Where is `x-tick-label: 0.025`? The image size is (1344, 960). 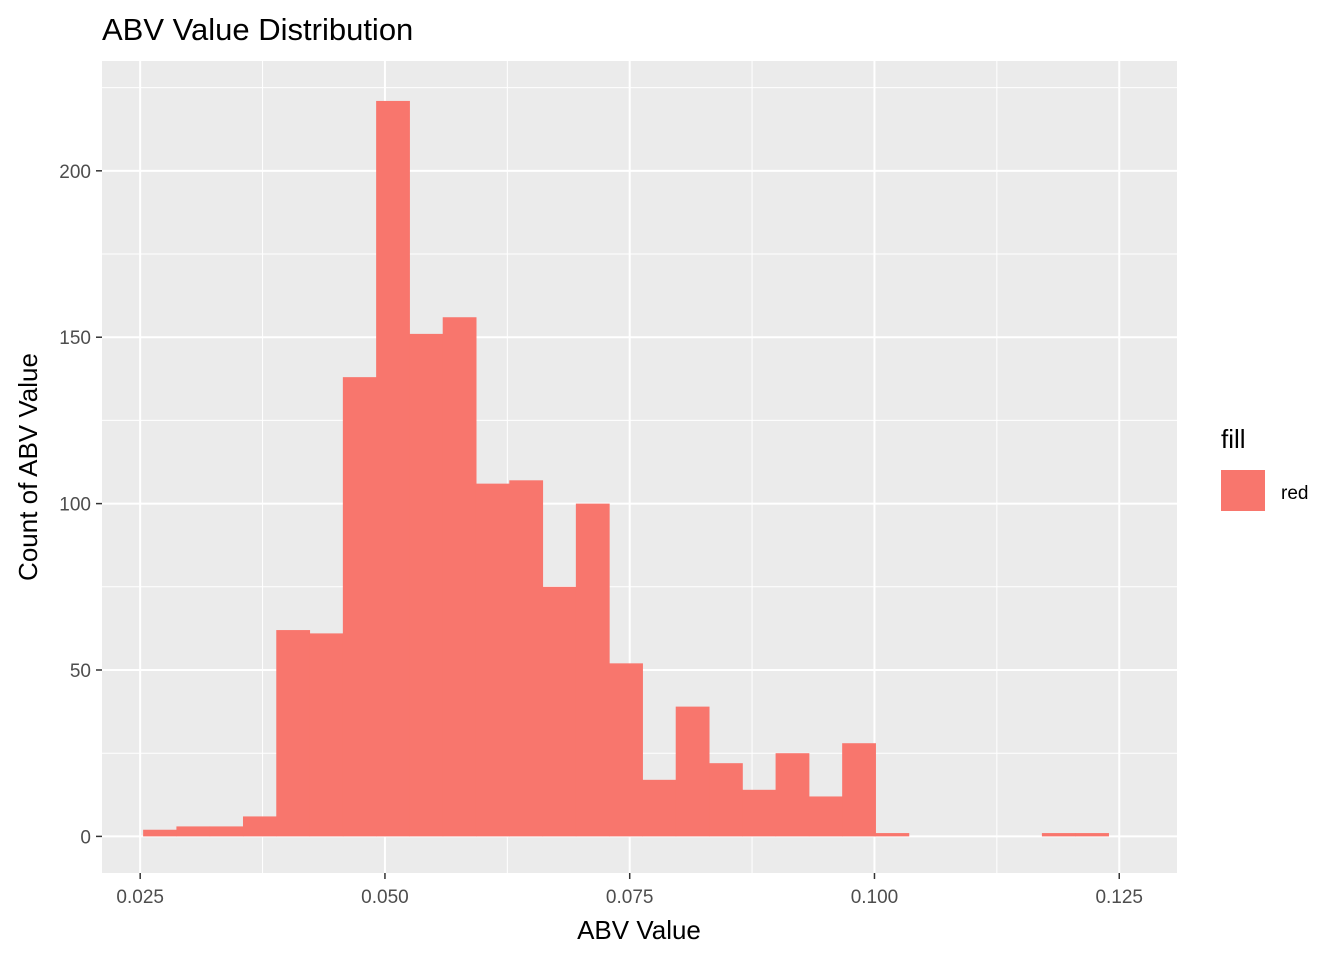 x-tick-label: 0.025 is located at coordinates (140, 897).